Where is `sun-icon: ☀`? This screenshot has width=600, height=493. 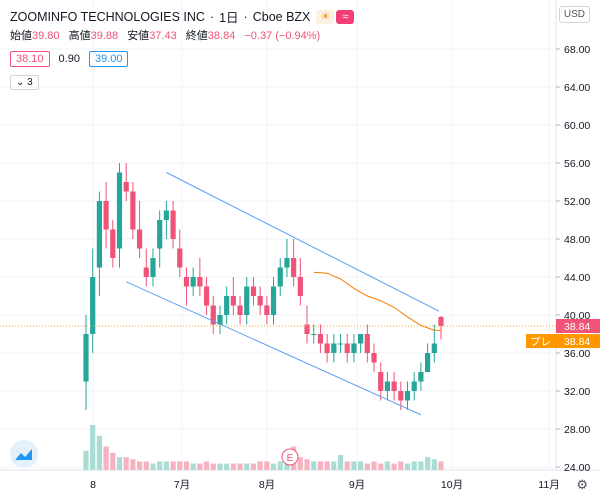 sun-icon: ☀ is located at coordinates (325, 16).